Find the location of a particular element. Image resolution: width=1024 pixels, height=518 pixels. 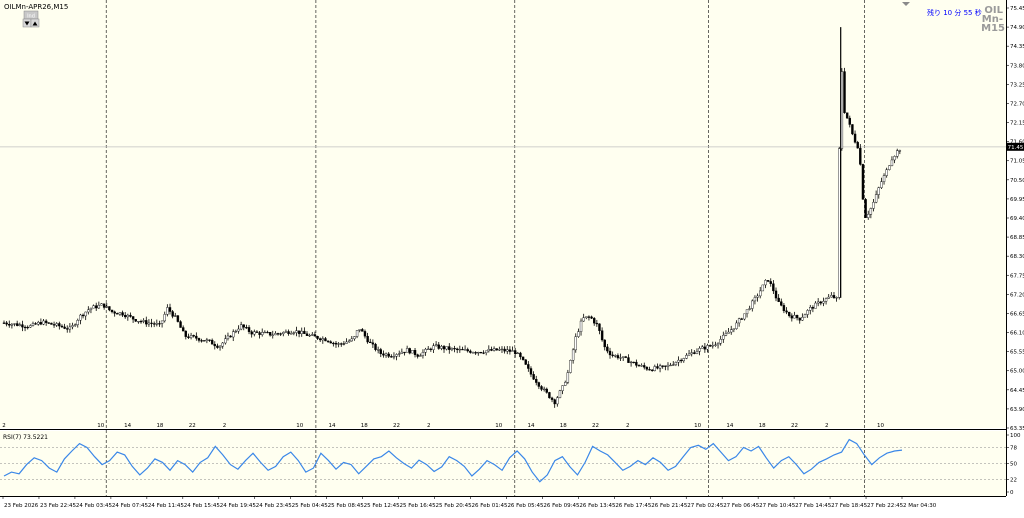

rsi-panel-background is located at coordinates (503, 463).